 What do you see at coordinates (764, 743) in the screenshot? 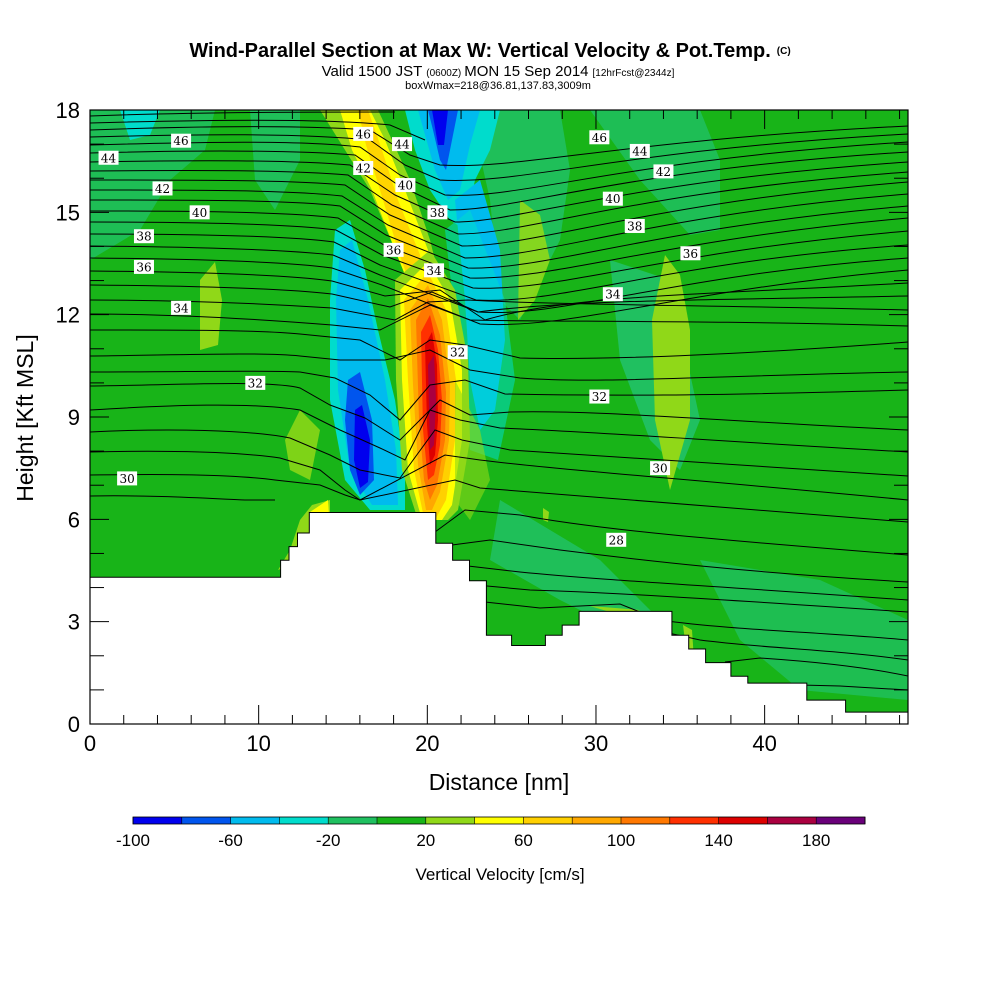
I see `x-tick-label: 40` at bounding box center [764, 743].